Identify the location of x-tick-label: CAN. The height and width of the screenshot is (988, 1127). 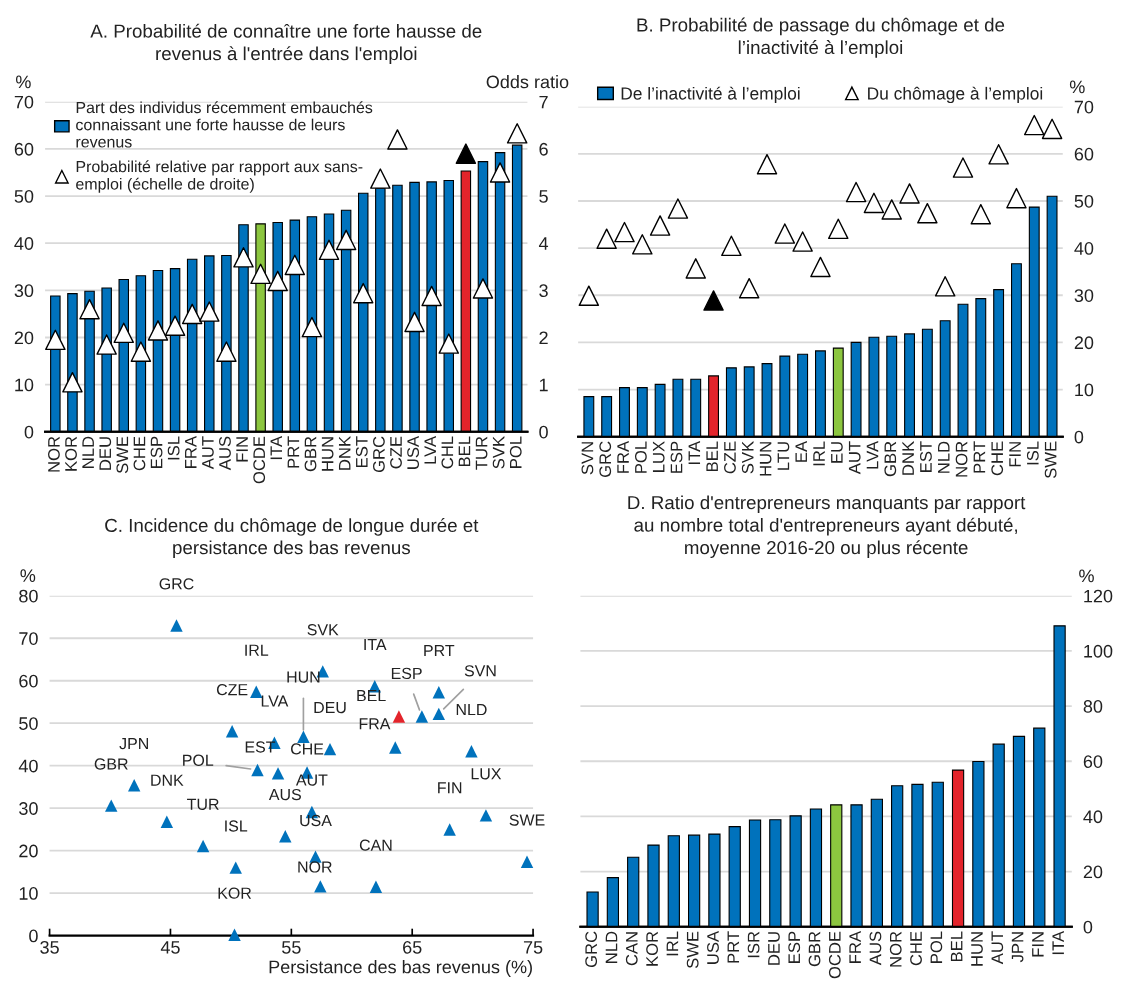
(631, 949).